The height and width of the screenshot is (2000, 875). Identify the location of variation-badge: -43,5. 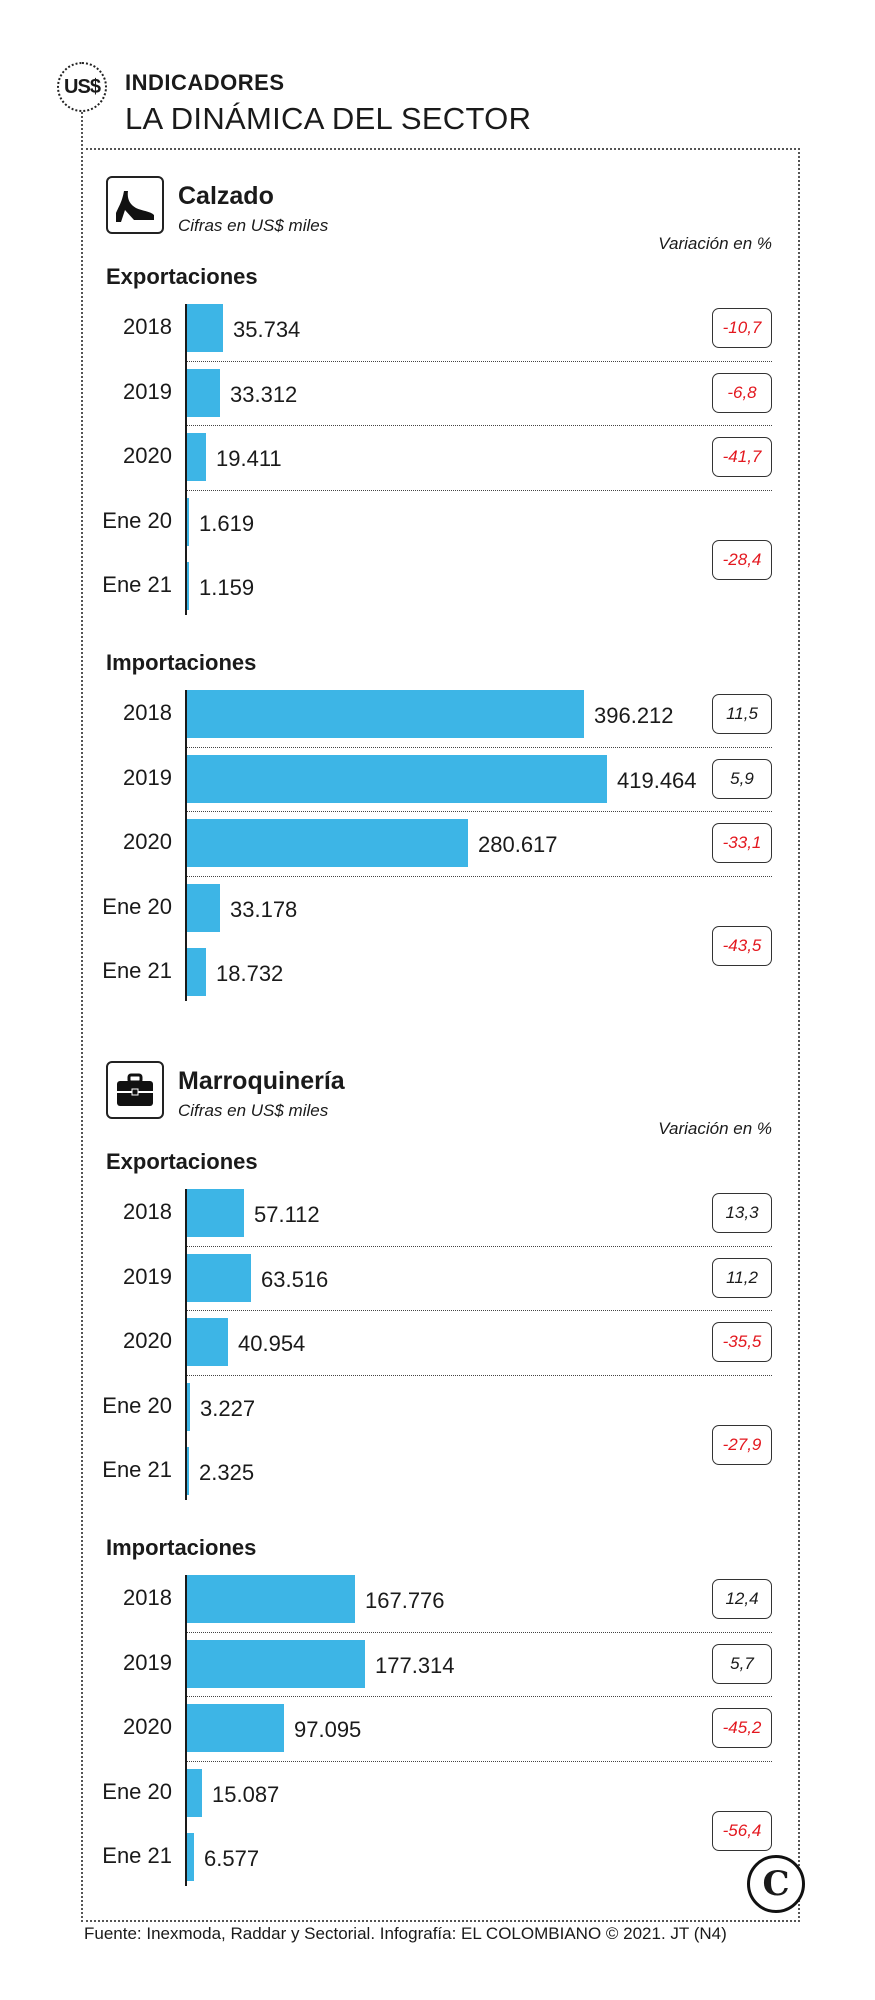
(742, 946).